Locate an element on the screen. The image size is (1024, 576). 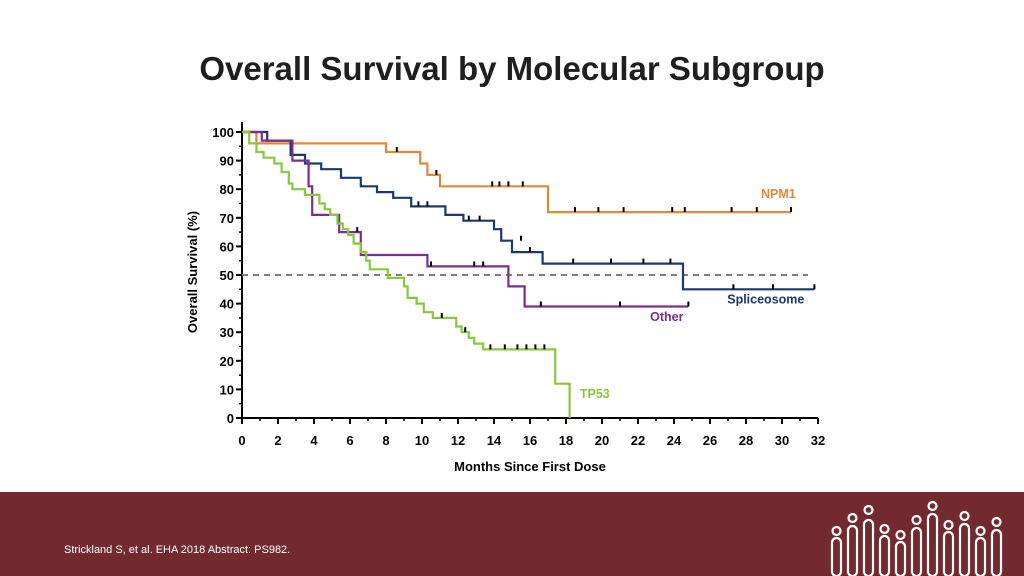
slide-title: Overall Survival by Molecular Subgroup is located at coordinates (512, 68).